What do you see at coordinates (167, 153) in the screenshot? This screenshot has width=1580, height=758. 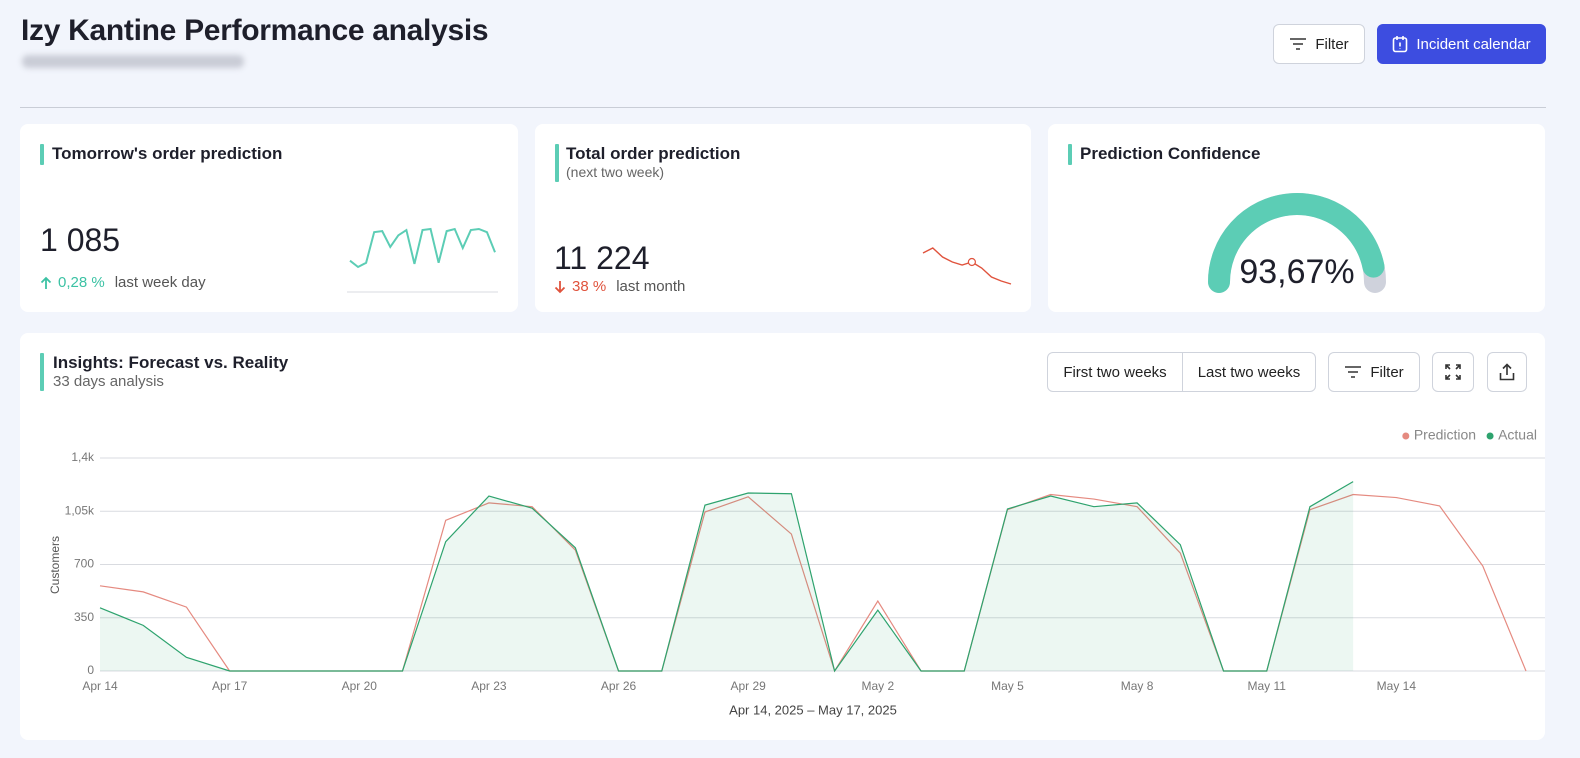 I see `card-title: Tomorrow's order prediction` at bounding box center [167, 153].